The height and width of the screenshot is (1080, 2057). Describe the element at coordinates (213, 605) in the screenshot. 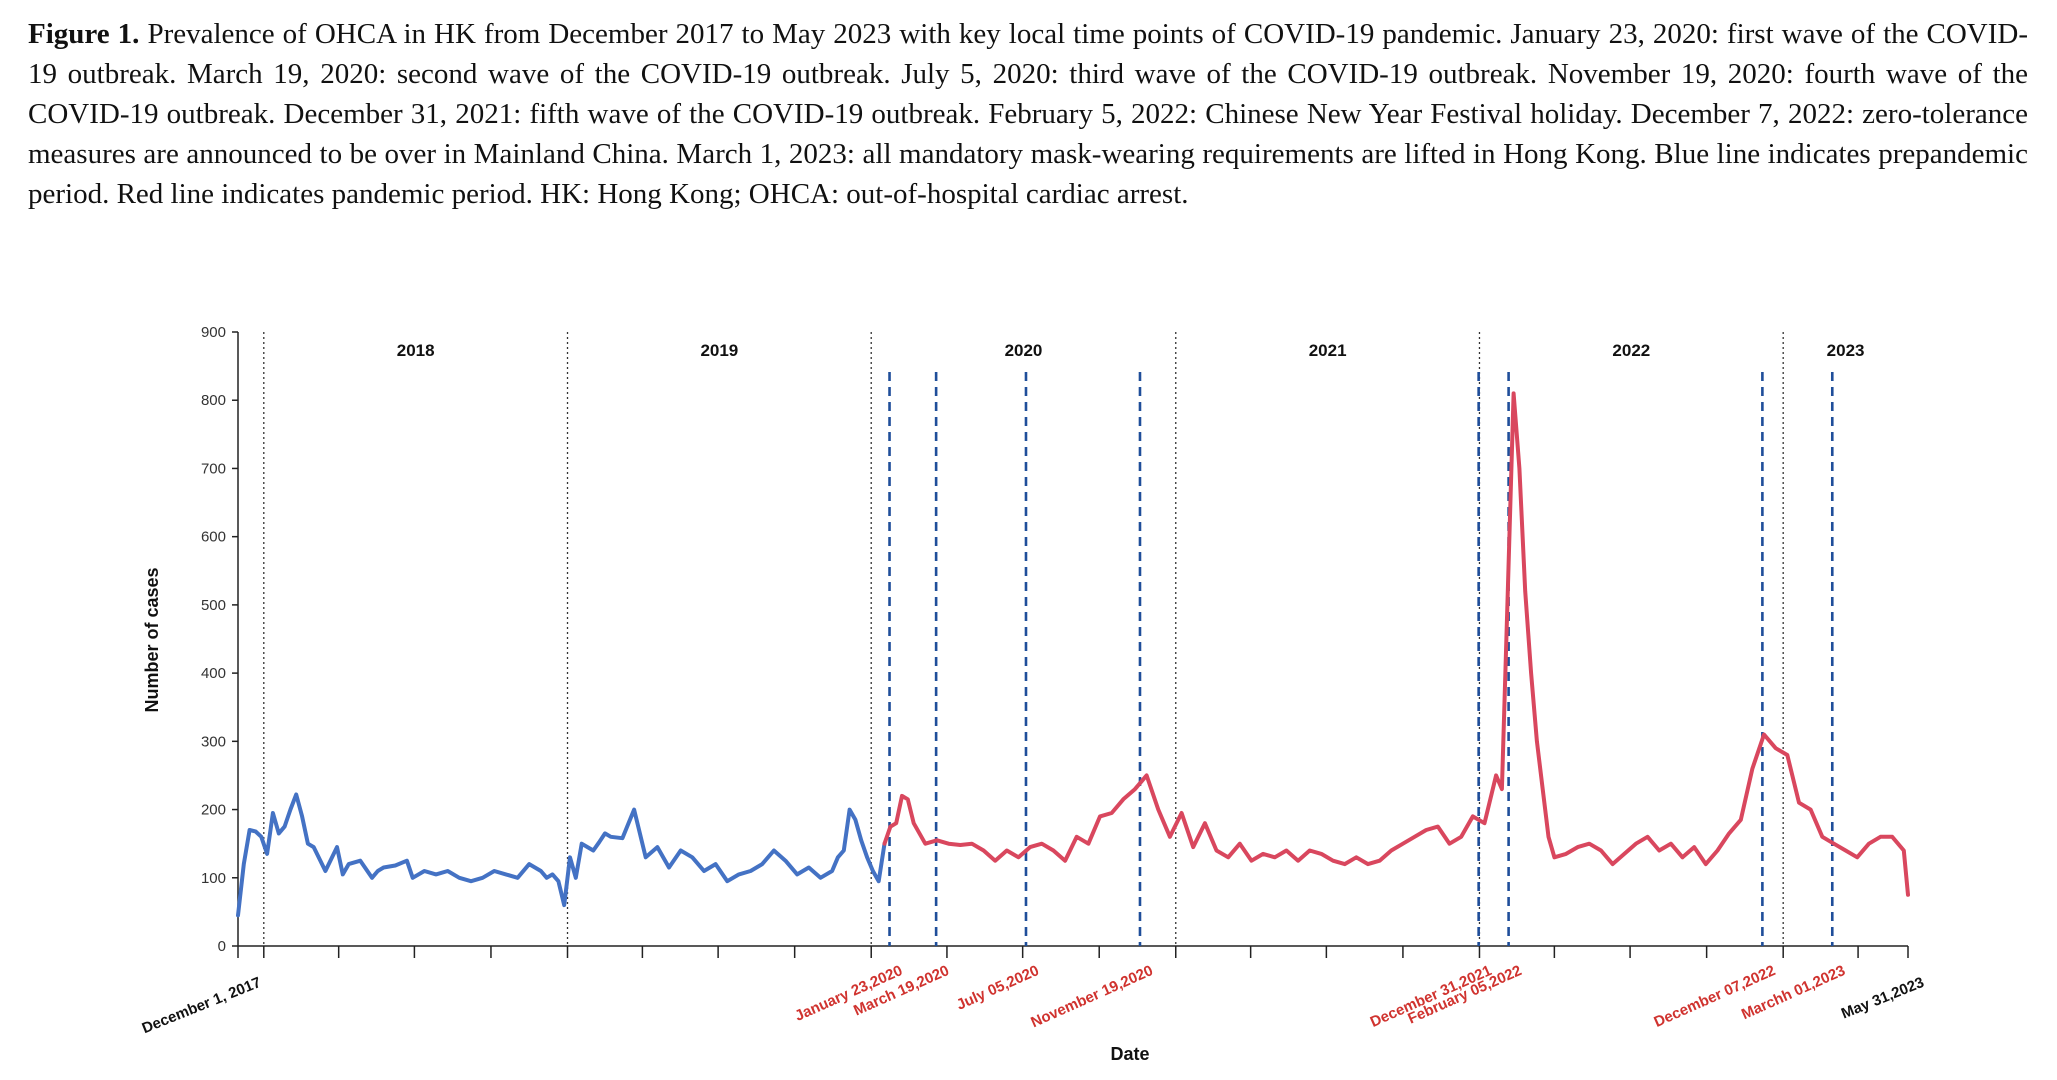

I see `y-tick-label: 500` at that location.